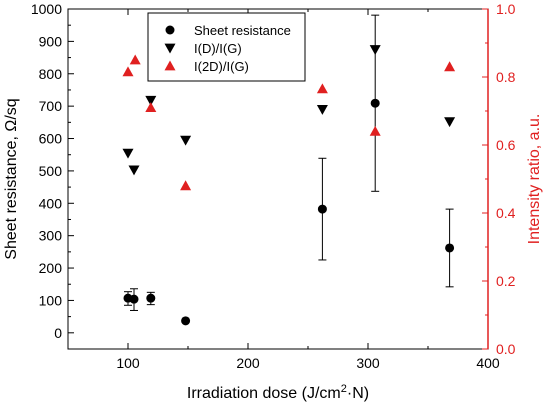 The image size is (550, 408). I want to click on left-y-tick-label: 600, so click(51, 139).